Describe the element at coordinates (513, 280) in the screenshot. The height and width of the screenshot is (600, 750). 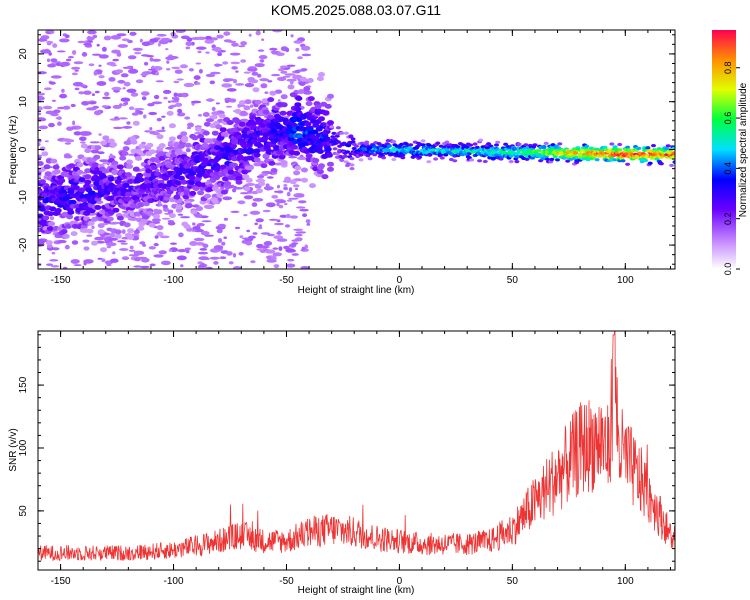
I see `x-tick-label: 50` at that location.